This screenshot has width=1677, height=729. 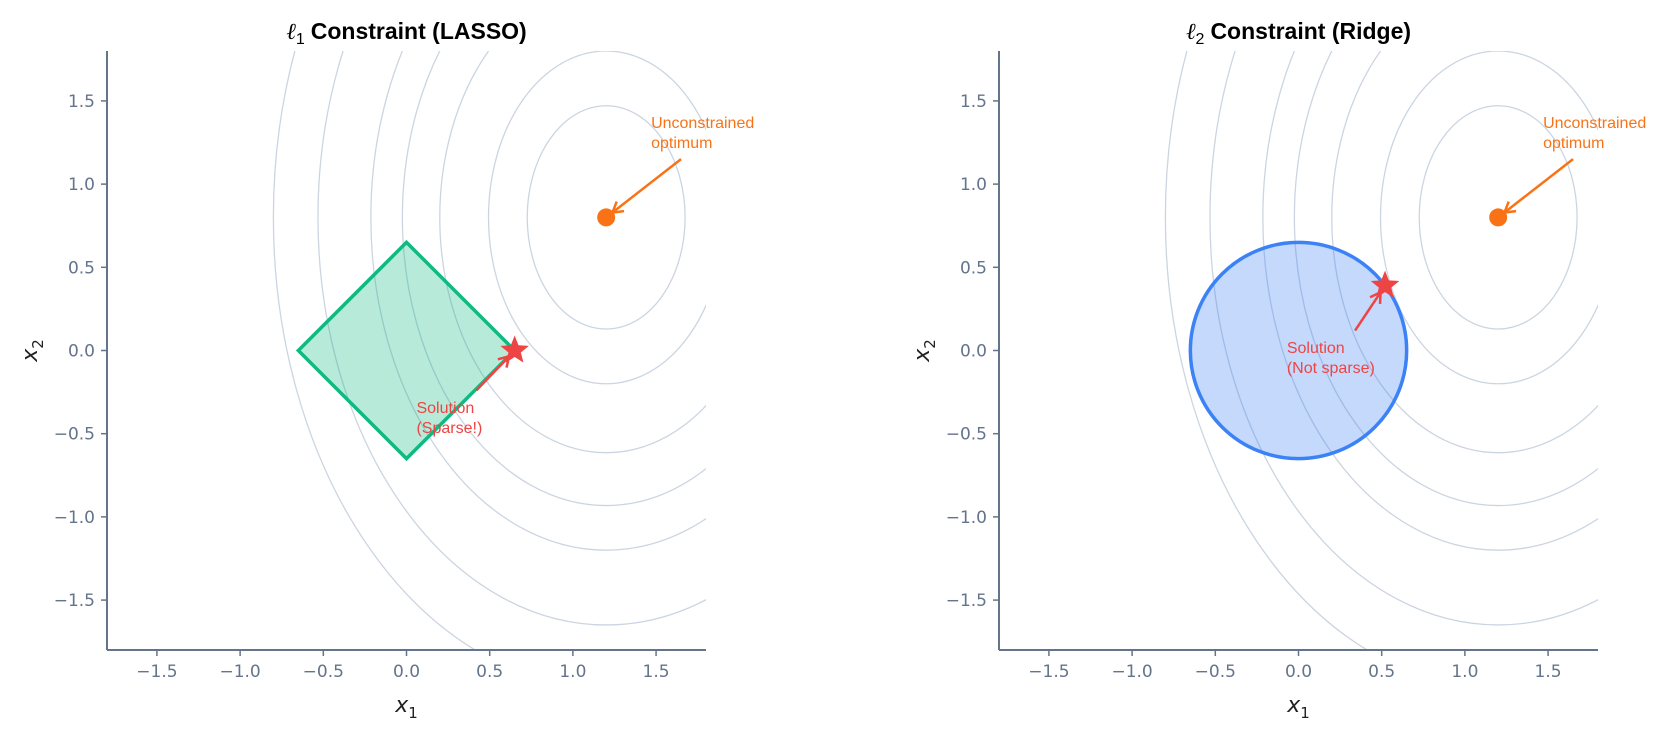 I want to click on solution-label: (Not sparse), so click(x=1331, y=368).